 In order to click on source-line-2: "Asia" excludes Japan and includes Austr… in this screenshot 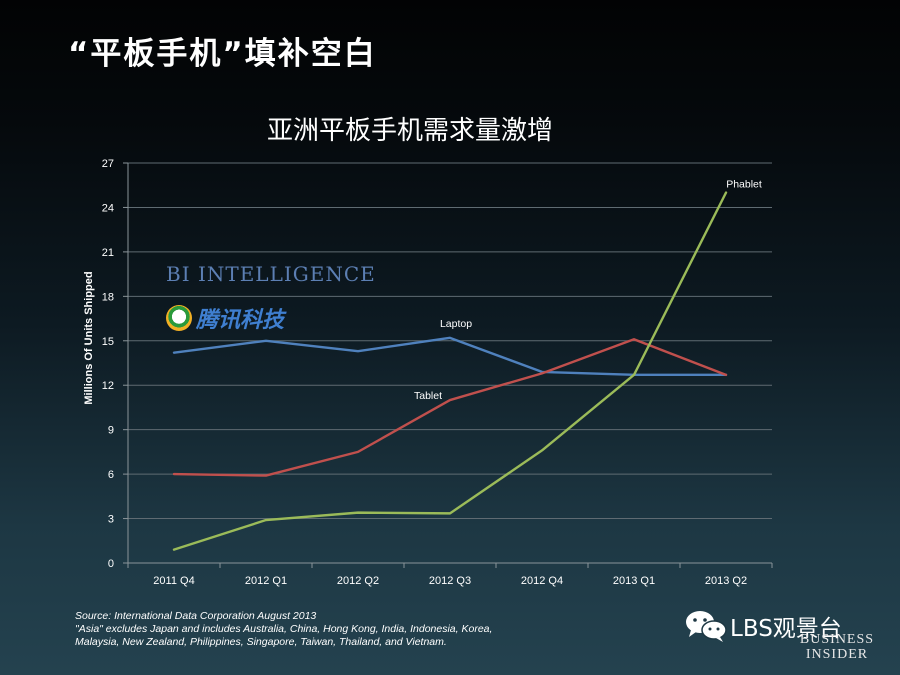, I will do `click(284, 629)`.